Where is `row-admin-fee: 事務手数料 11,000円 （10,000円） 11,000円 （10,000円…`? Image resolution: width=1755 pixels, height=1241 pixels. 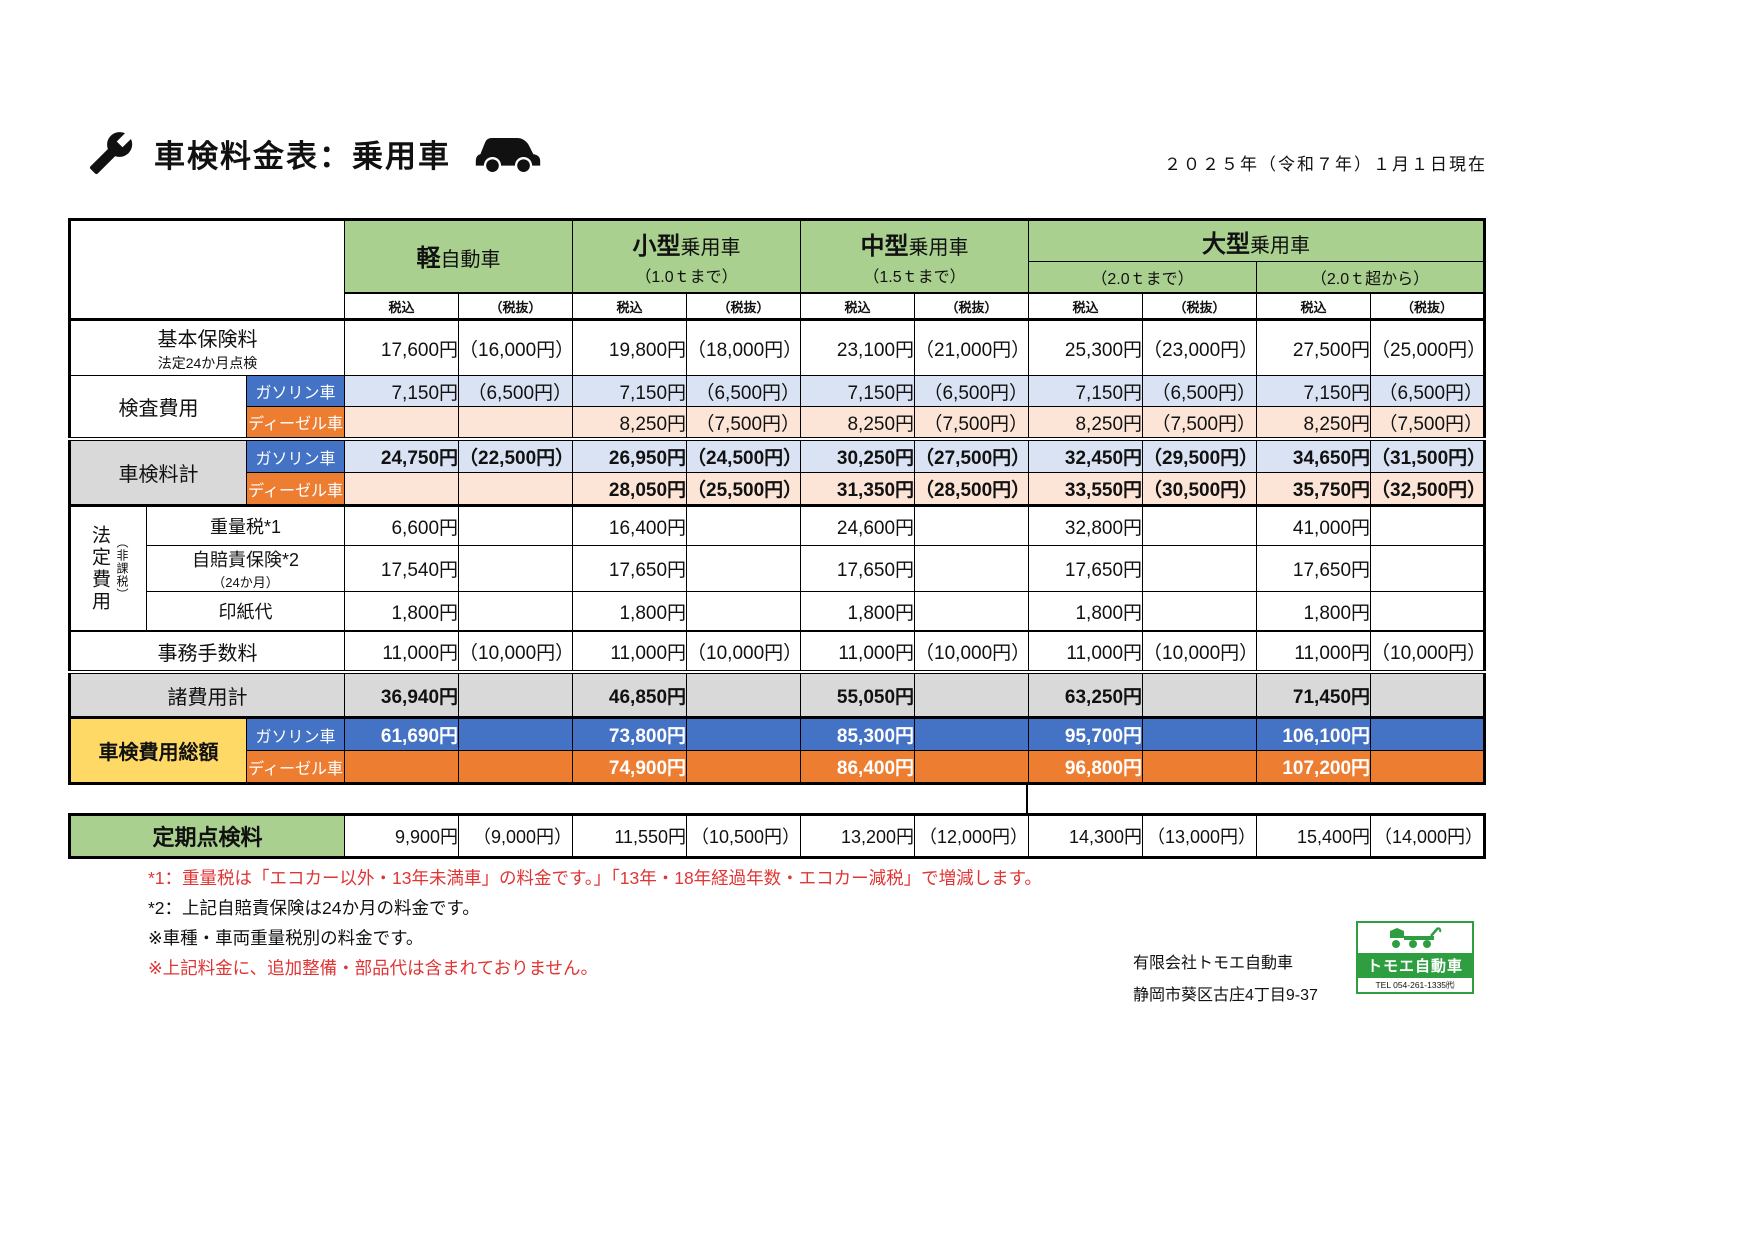 row-admin-fee: 事務手数料 11,000円 （10,000円） 11,000円 （10,000円… is located at coordinates (777, 651).